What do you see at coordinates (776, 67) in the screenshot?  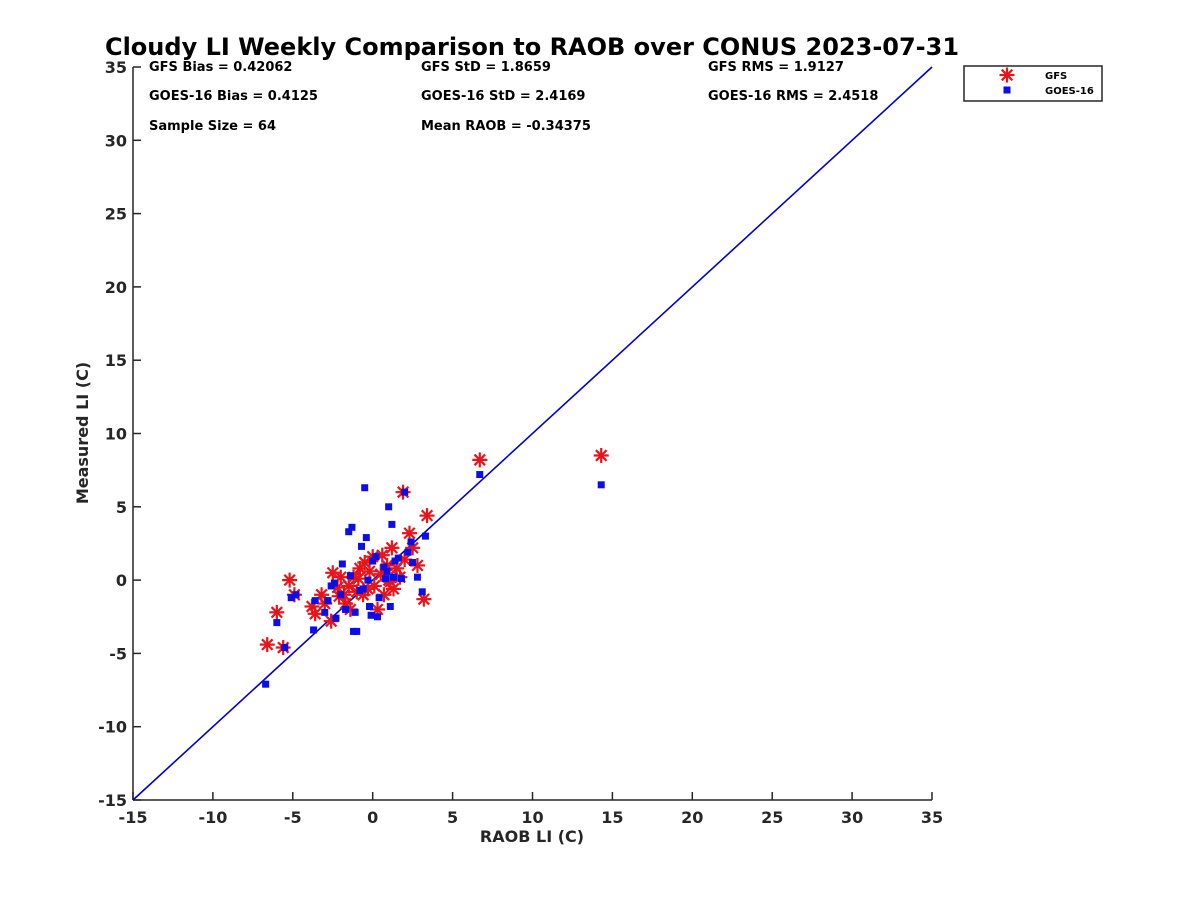 I see `stat-annotation: GFS RMS = 1.9127` at bounding box center [776, 67].